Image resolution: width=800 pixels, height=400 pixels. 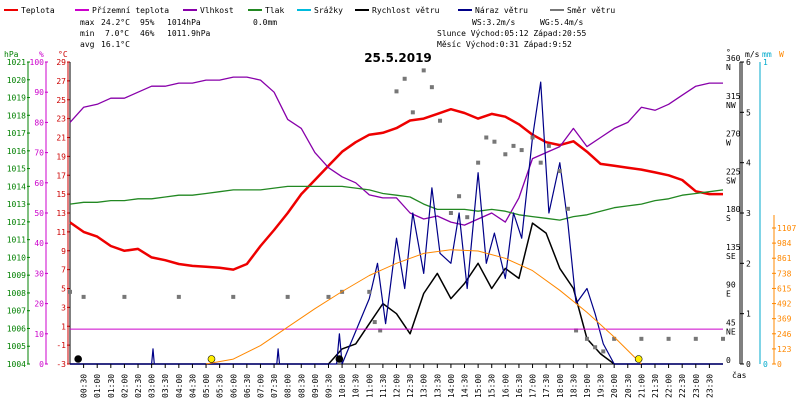 I want to click on solar-tick-label: 369, so click(x=784, y=319).